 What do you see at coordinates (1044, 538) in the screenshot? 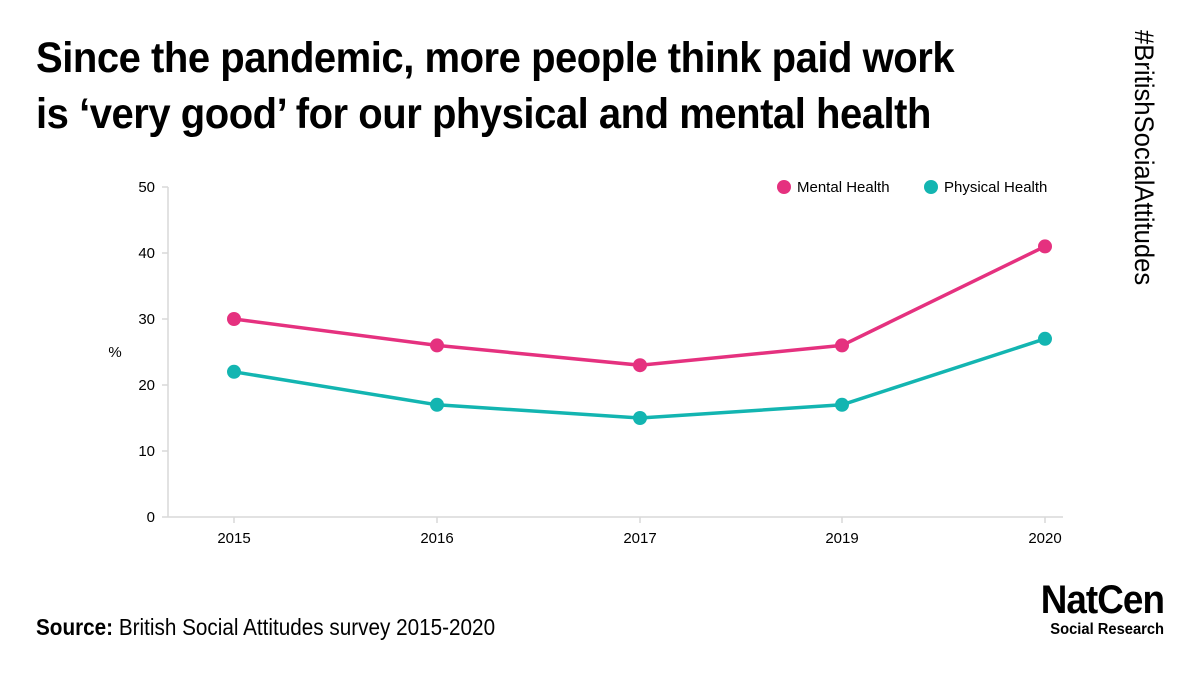
I see `x-tick-label: 2020` at bounding box center [1044, 538].